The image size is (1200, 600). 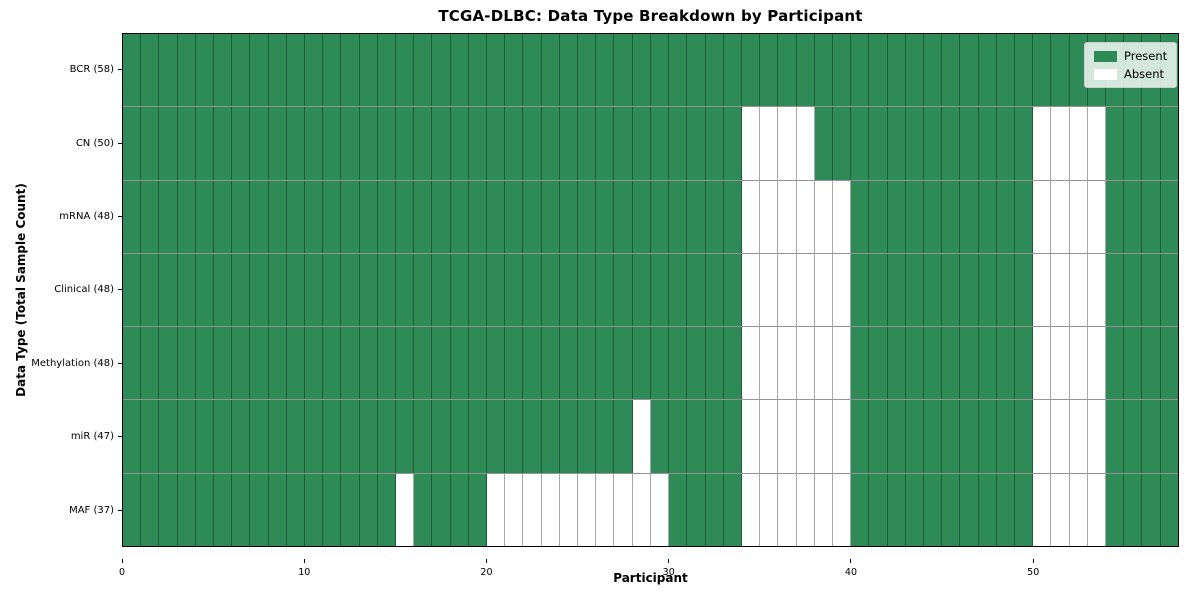 What do you see at coordinates (120, 437) in the screenshot?
I see `y-tick-mark` at bounding box center [120, 437].